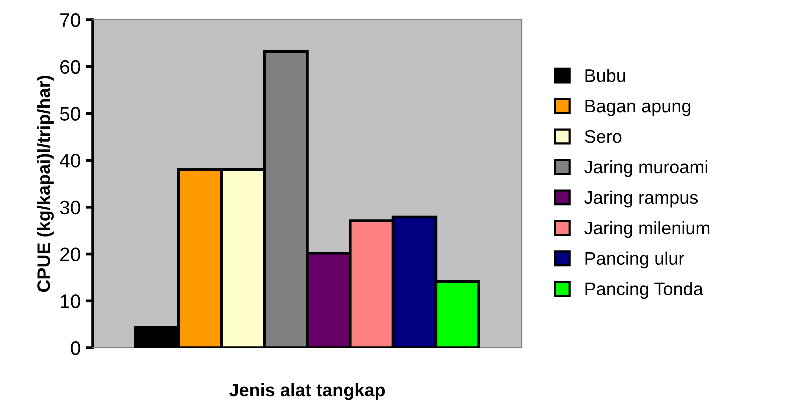 This screenshot has width=799, height=410. What do you see at coordinates (606, 75) in the screenshot?
I see `legend-label: Bubu` at bounding box center [606, 75].